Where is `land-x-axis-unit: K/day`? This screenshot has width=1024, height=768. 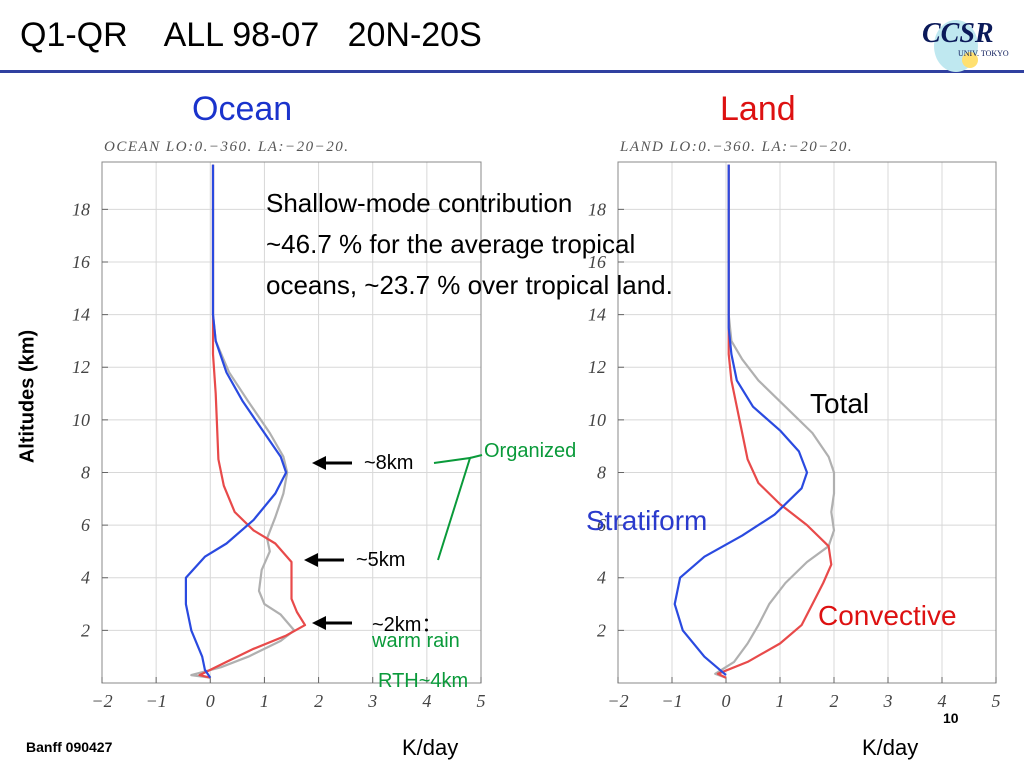 land-x-axis-unit: K/day is located at coordinates (890, 747).